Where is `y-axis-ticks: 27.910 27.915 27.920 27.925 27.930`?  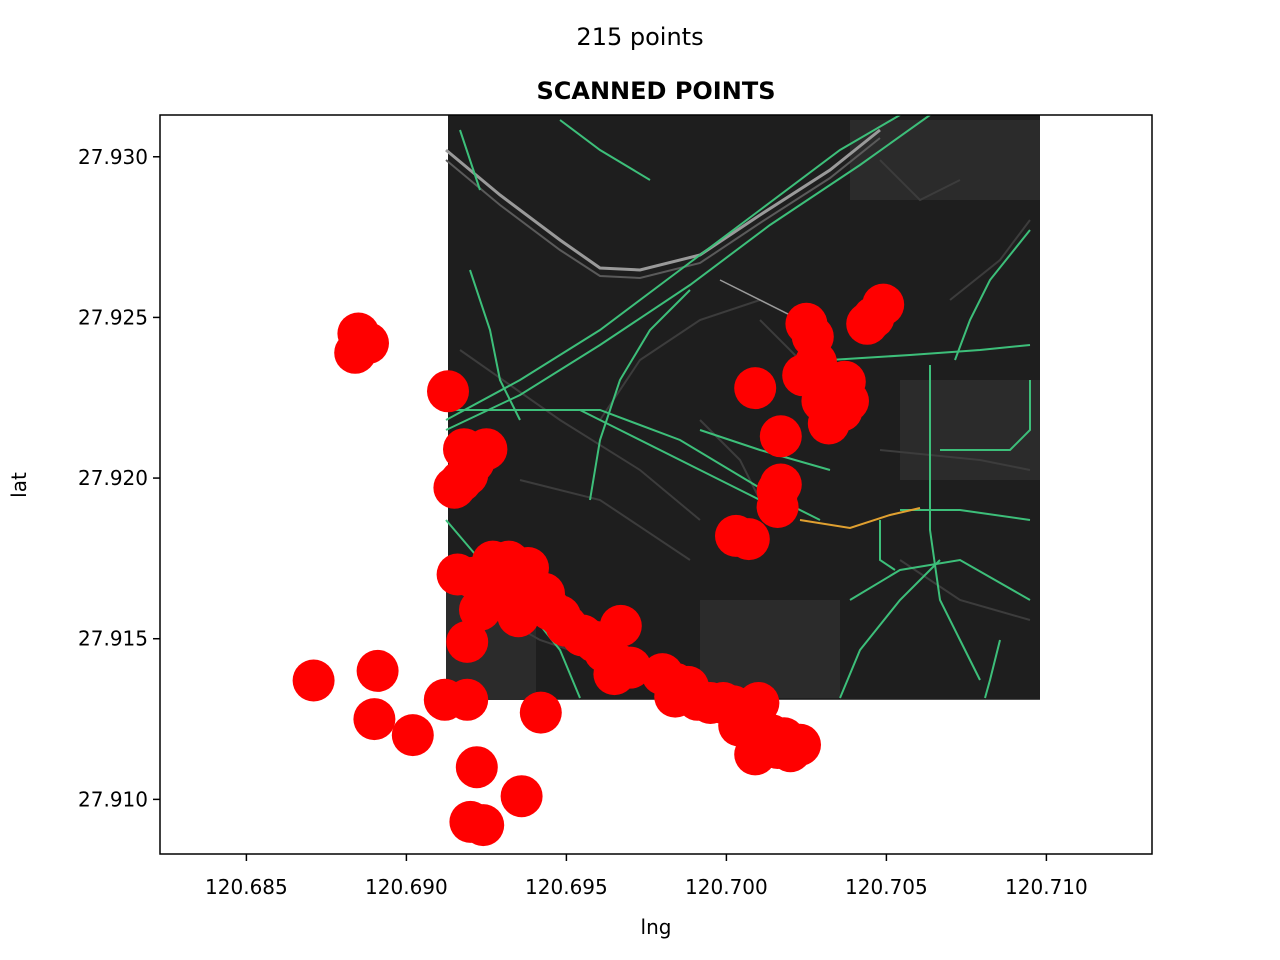 y-axis-ticks: 27.910 27.915 27.920 27.925 27.930 is located at coordinates (119, 478).